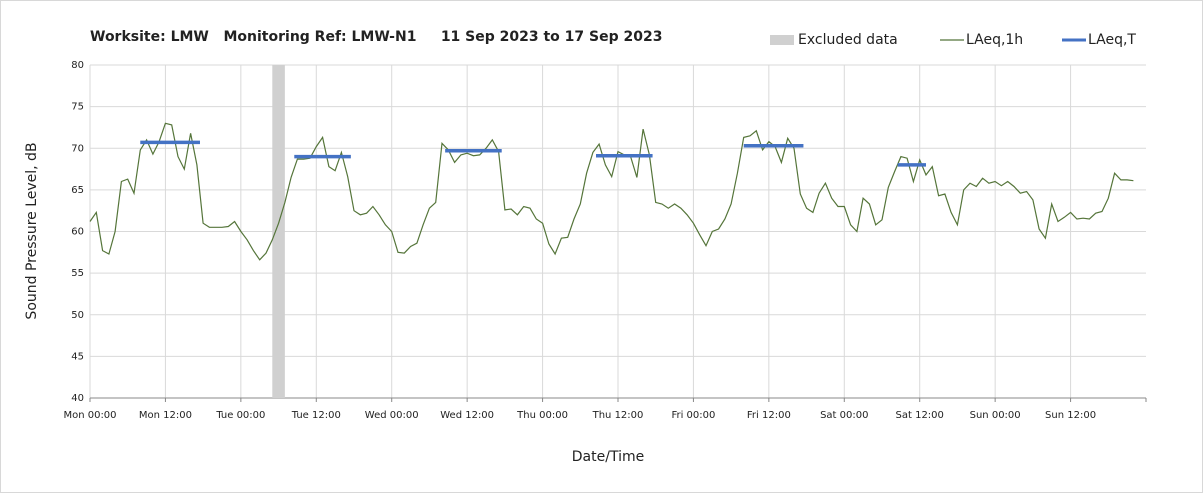 This screenshot has width=1203, height=493. I want to click on y-tick-label: 45, so click(77, 356).